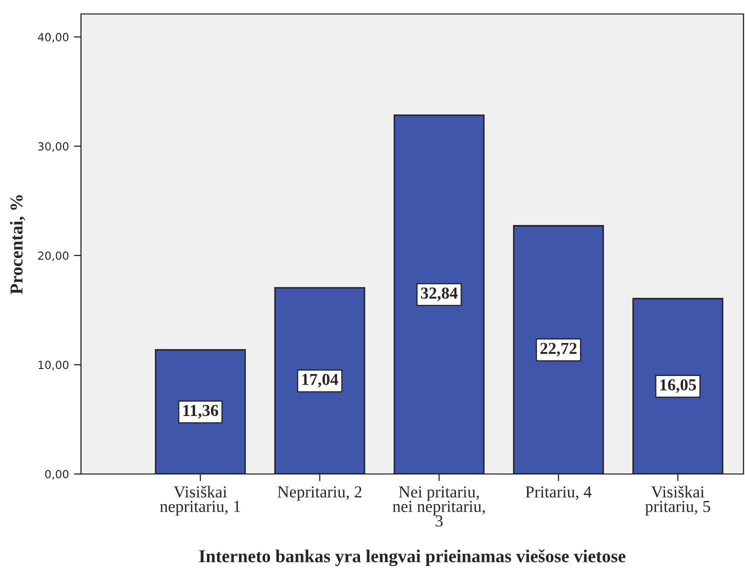 The image size is (745, 579). I want to click on x-tick-label: Visiškai pritariu, 5, so click(677, 501).